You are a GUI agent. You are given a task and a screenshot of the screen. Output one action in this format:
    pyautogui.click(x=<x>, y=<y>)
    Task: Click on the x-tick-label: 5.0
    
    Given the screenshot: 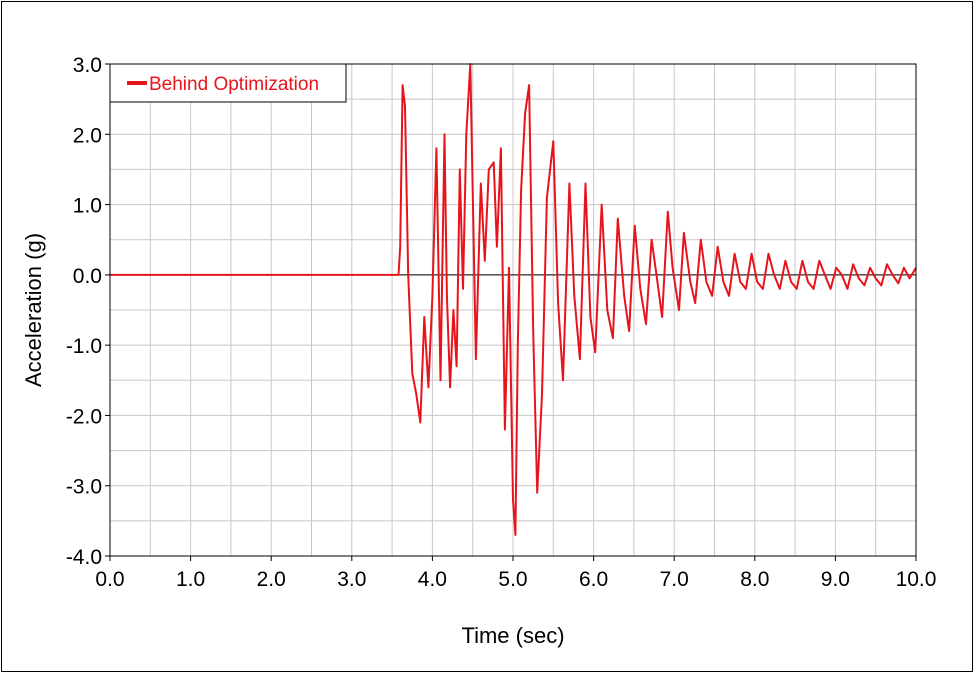 What is the action you would take?
    pyautogui.click(x=512, y=579)
    